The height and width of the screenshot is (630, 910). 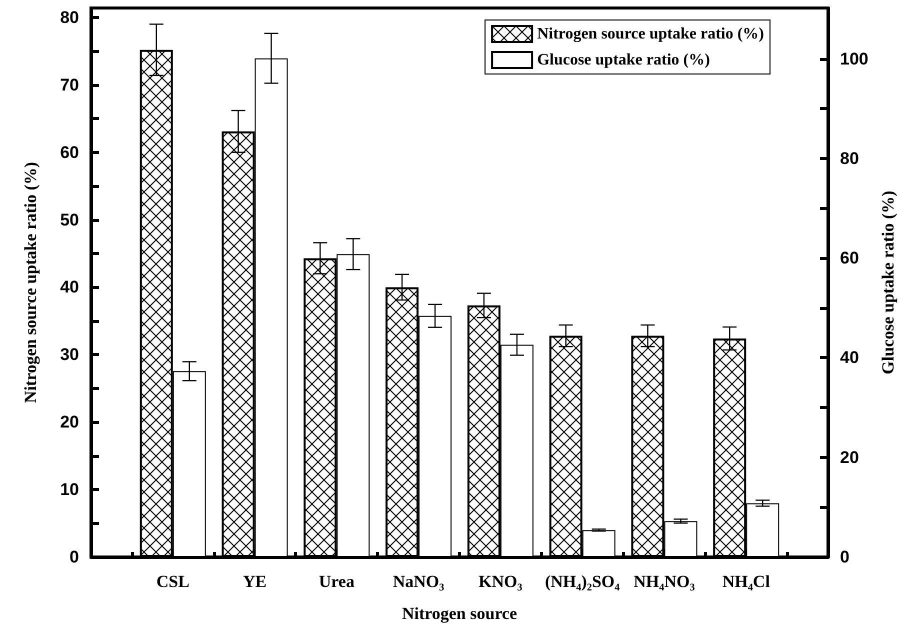 I want to click on y-tick-label: 50, so click(x=69, y=220).